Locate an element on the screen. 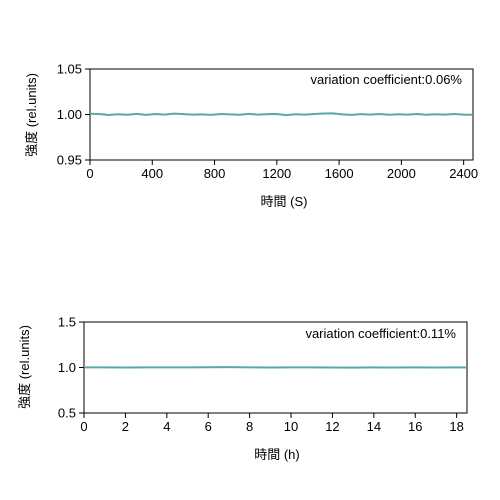 The width and height of the screenshot is (500, 500). x-tick-label: 1200 is located at coordinates (276, 173).